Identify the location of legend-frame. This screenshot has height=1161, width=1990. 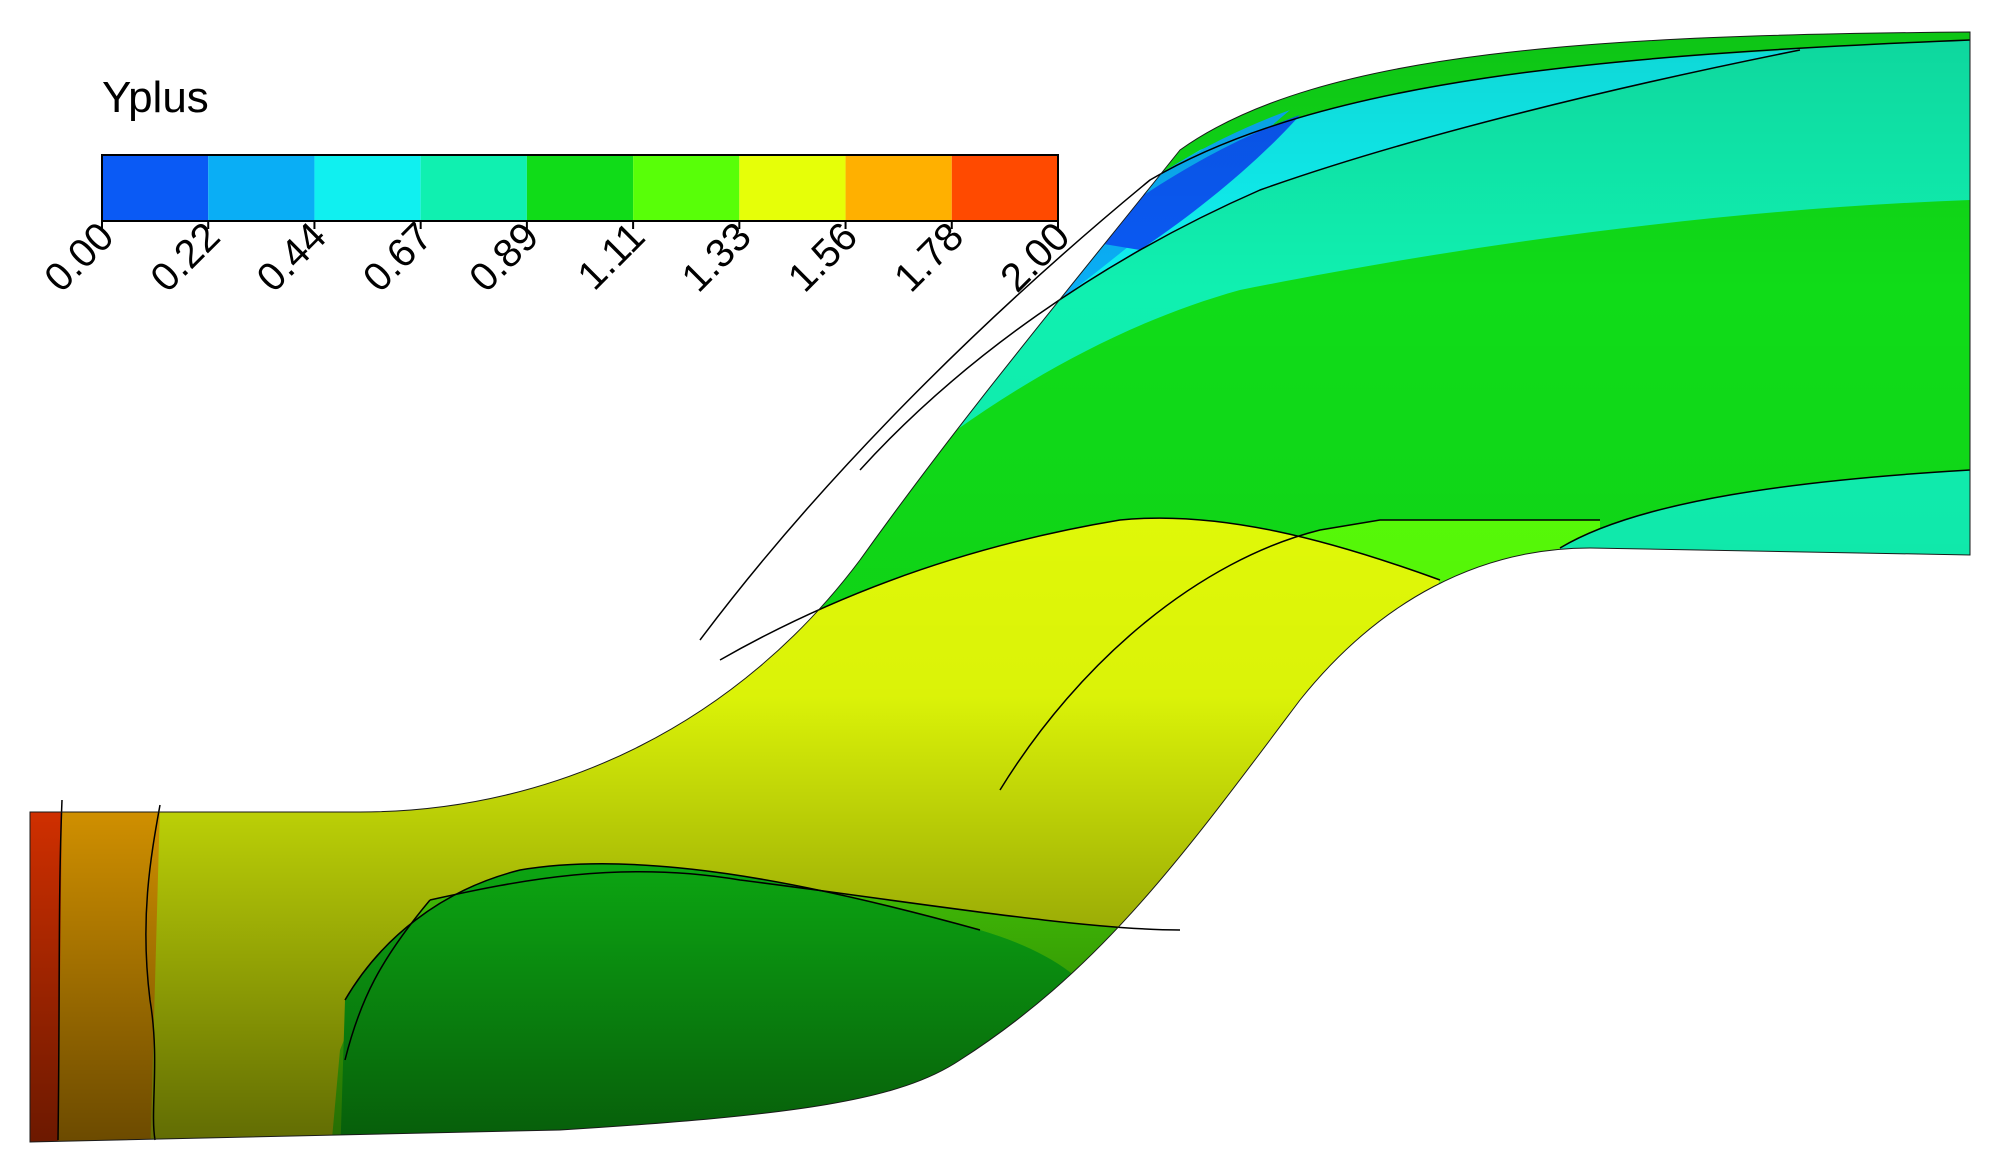
(580, 188).